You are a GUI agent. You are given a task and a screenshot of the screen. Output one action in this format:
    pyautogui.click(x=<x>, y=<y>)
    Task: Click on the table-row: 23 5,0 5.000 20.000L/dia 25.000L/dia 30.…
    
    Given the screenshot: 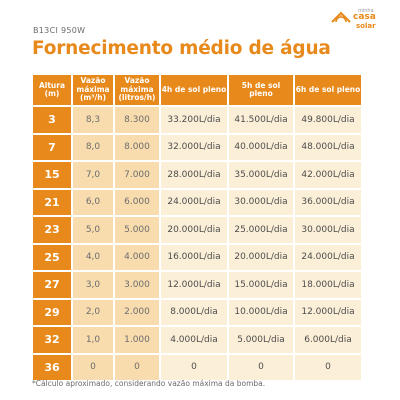 What is the action you would take?
    pyautogui.click(x=197, y=230)
    